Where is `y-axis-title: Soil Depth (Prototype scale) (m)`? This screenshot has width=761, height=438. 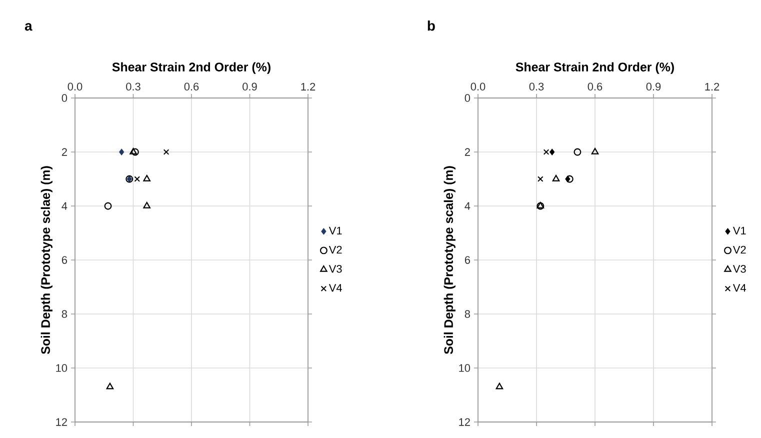
y-axis-title: Soil Depth (Prototype scale) (m) is located at coordinates (450, 260).